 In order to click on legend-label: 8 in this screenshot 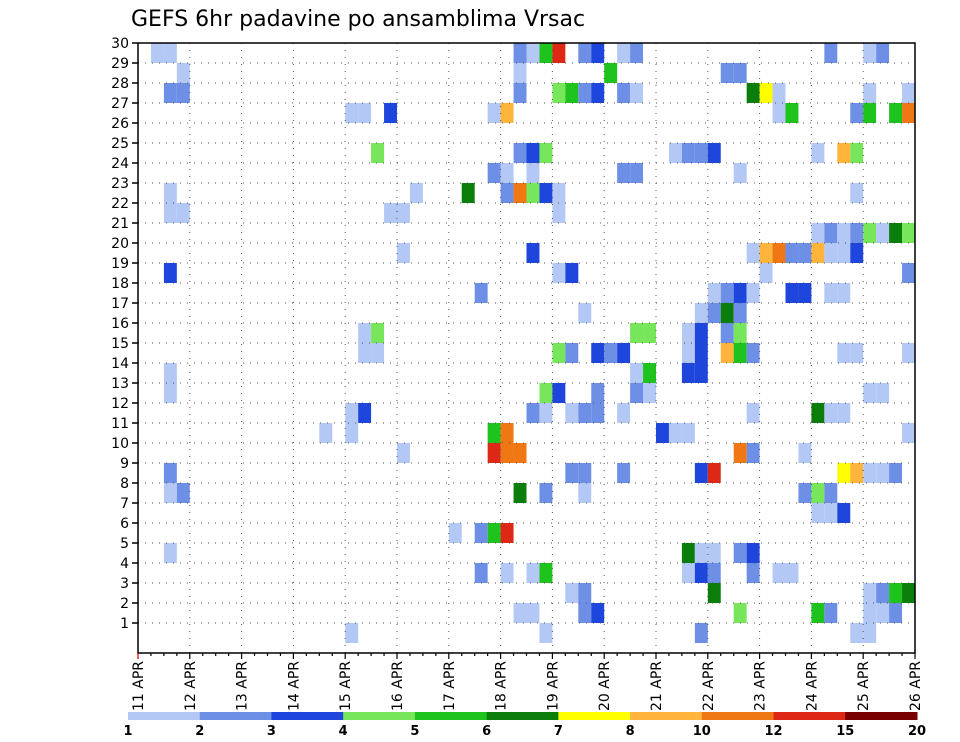, I will do `click(630, 731)`.